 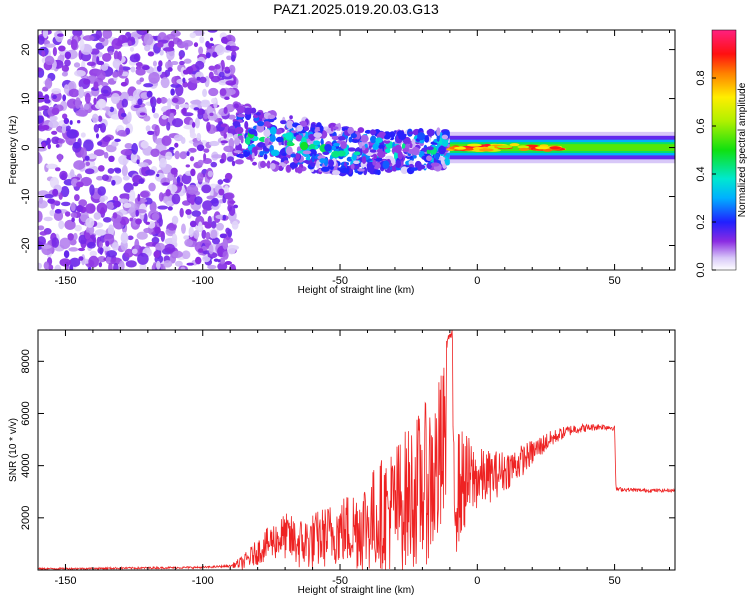 I want to click on colorbar-tick-label: 0.6, so click(x=701, y=125).